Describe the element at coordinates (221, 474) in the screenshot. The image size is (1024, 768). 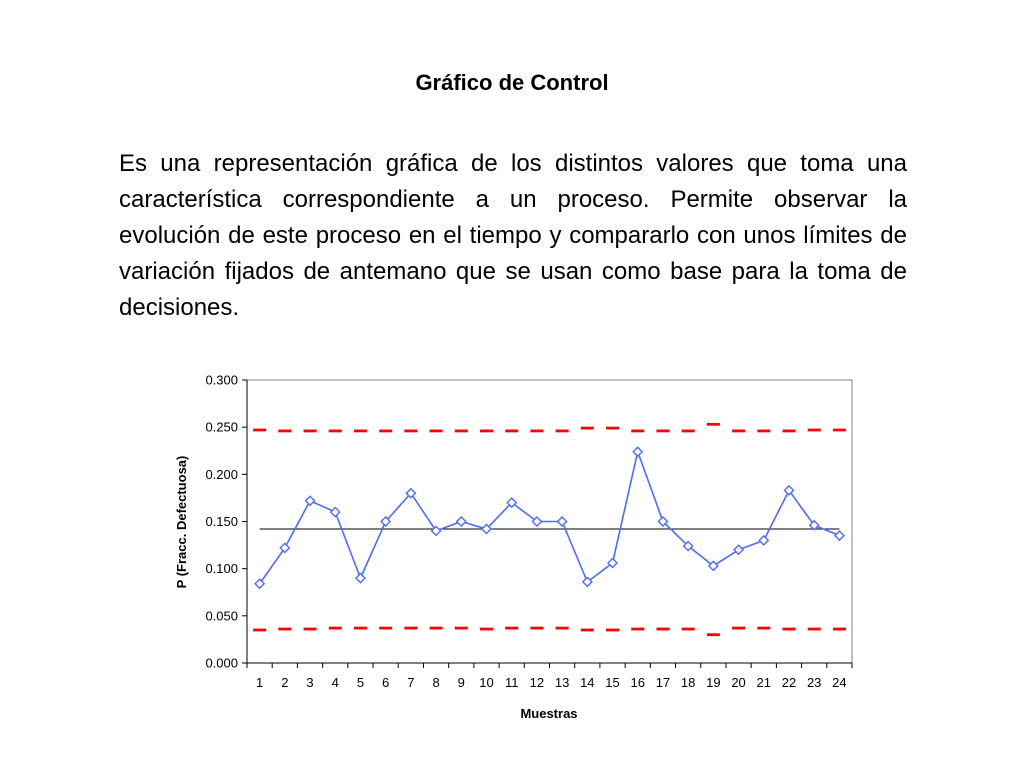
I see `y-tick-label: 0.200` at that location.